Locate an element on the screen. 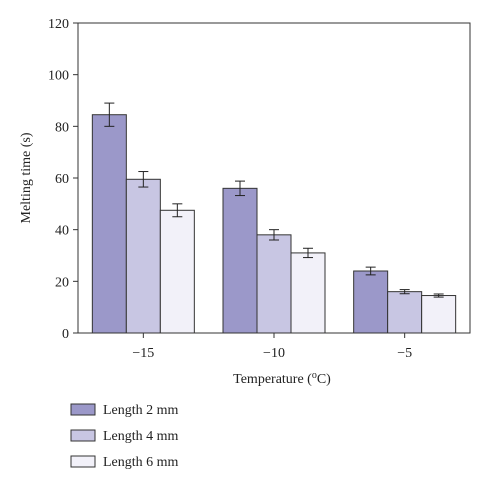 This screenshot has width=500, height=492. y-tick-label: 40 is located at coordinates (62, 231).